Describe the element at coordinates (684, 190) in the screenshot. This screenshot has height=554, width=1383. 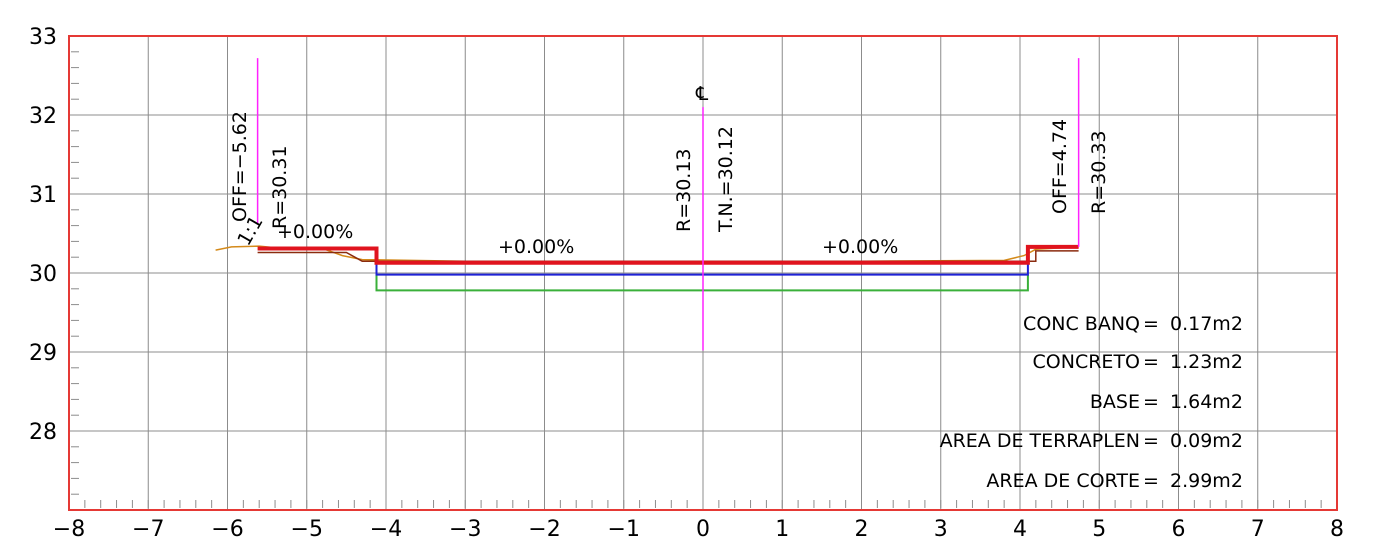
I see `elevation-center-label: R=30.13` at that location.